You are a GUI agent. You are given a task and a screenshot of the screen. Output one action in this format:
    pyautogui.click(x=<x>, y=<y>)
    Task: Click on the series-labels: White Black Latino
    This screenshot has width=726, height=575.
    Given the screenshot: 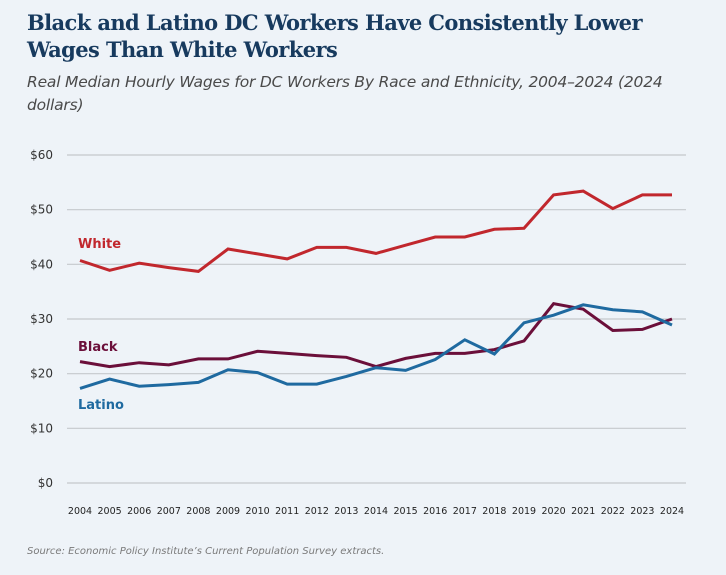 What is the action you would take?
    pyautogui.click(x=101, y=325)
    